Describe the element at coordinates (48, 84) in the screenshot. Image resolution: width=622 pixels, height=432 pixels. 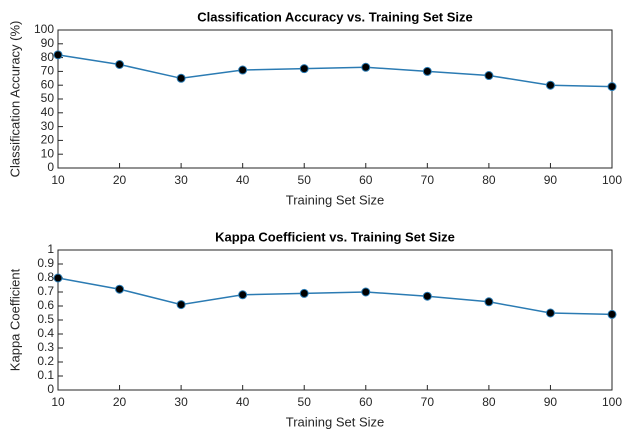
I see `y-tick-label: 60` at that location.